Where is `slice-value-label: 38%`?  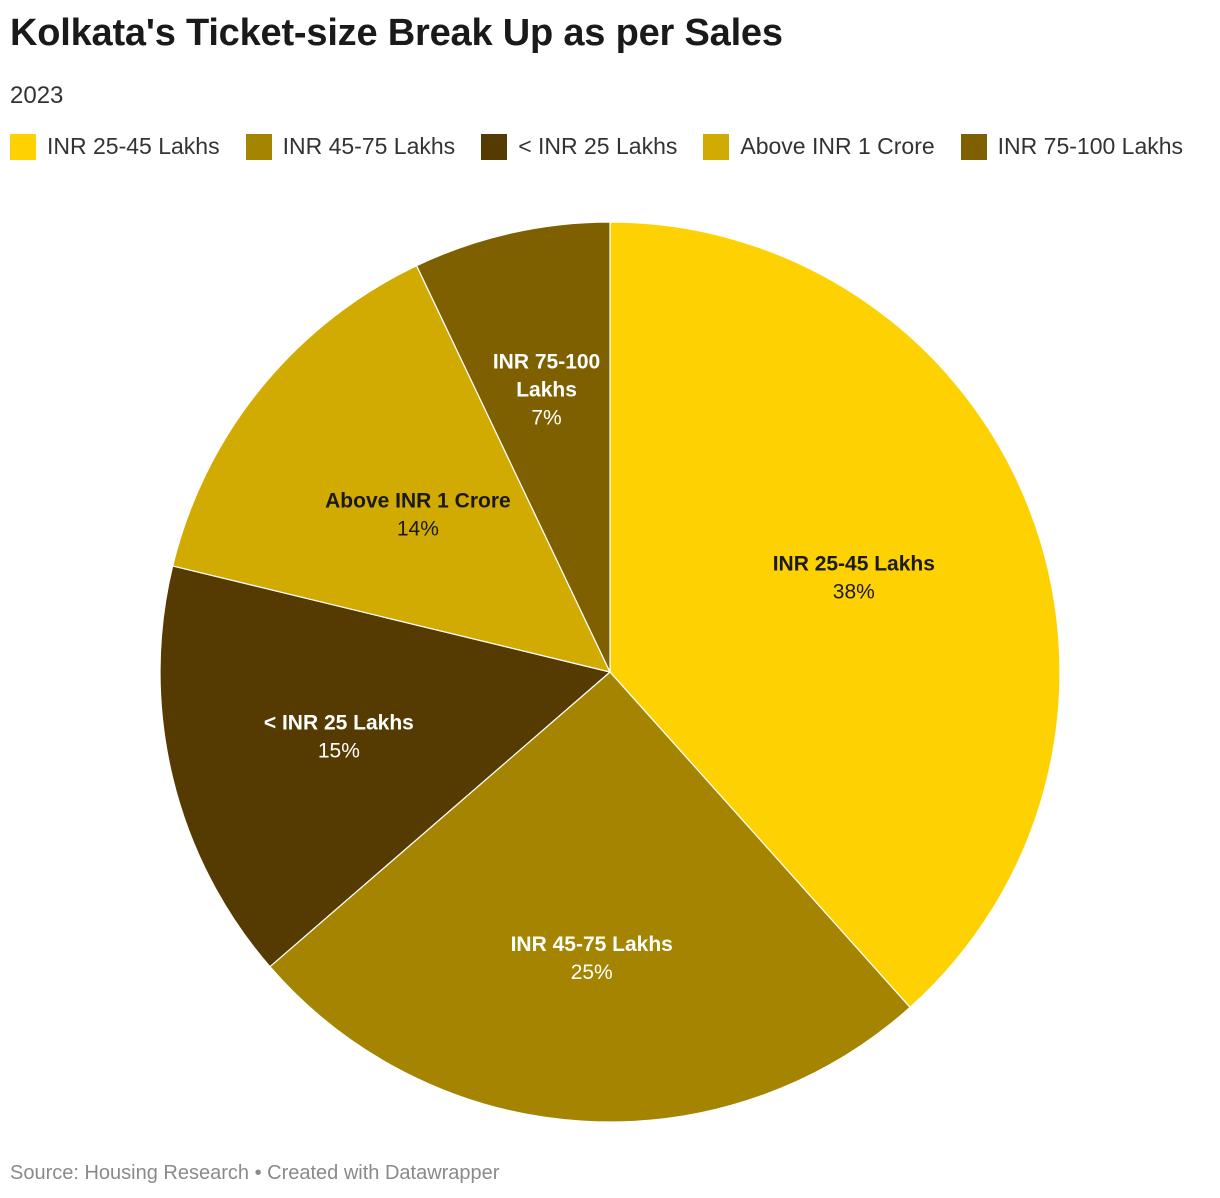
slice-value-label: 38% is located at coordinates (854, 591).